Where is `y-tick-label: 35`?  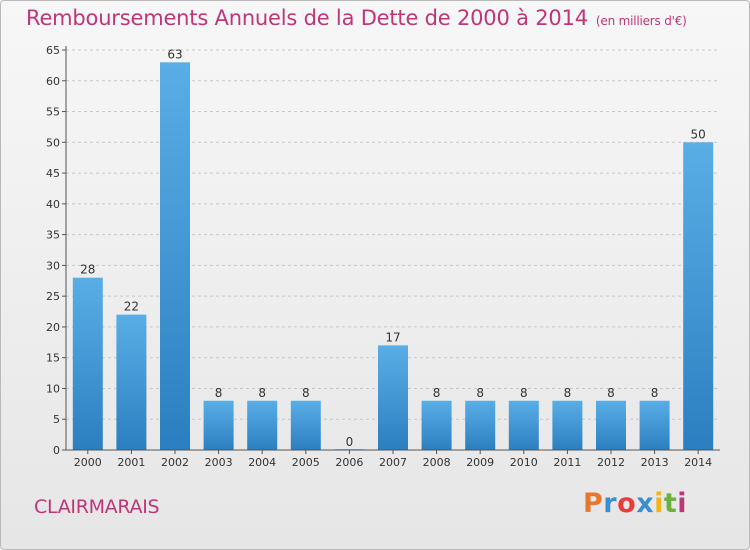
y-tick-label: 35 is located at coordinates (53, 235).